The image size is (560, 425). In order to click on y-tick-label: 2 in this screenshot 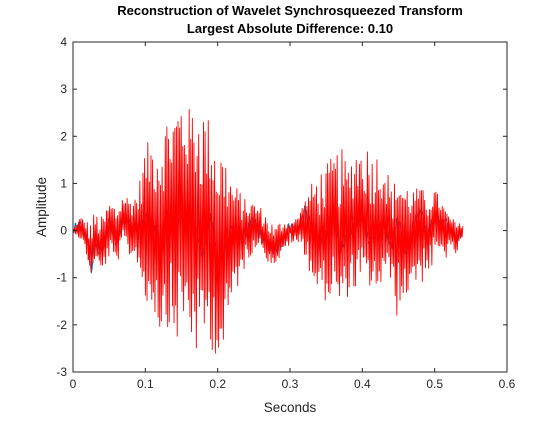, I will do `click(63, 136)`.